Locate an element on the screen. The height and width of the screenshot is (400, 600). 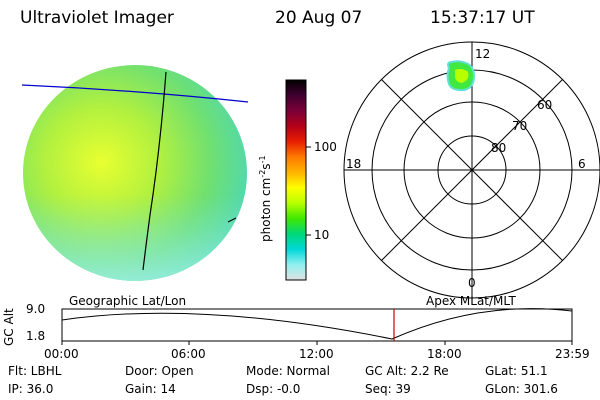
colorbar is located at coordinates (298, 180).